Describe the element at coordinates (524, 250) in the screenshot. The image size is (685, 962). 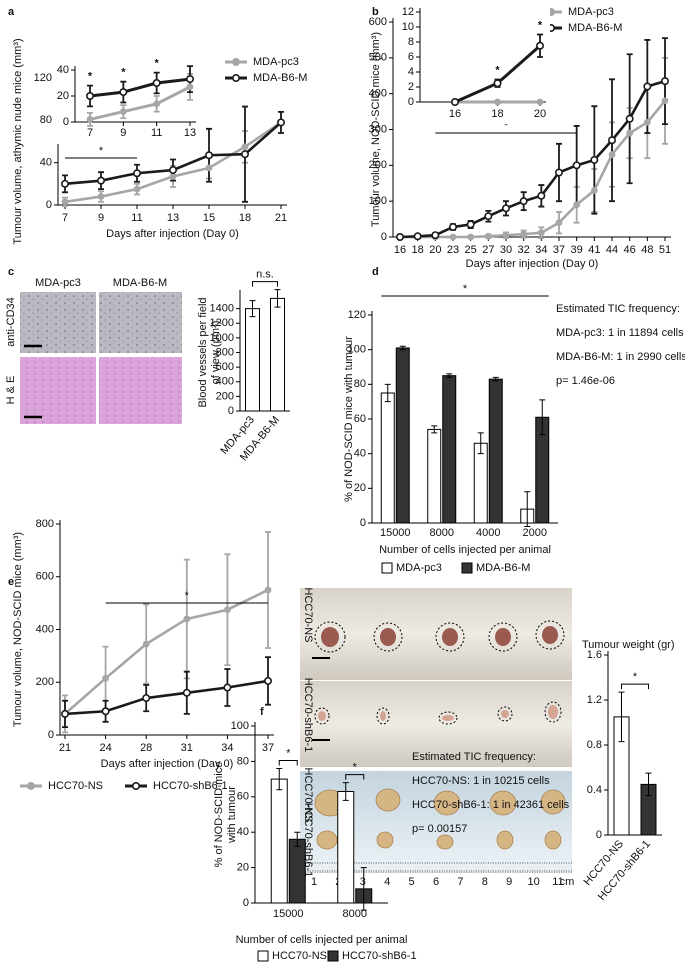
I see `x-tick-label: 32` at that location.